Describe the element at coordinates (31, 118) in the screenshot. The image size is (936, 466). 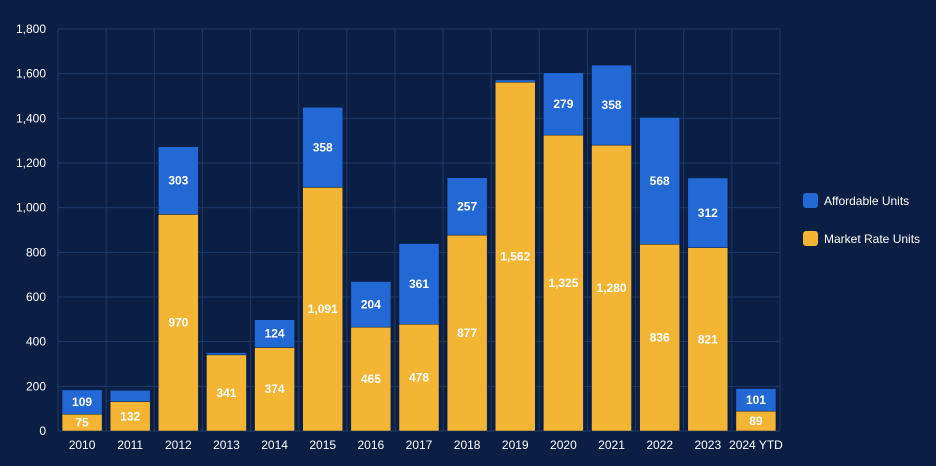
I see `y-tick-label: 1,400` at that location.